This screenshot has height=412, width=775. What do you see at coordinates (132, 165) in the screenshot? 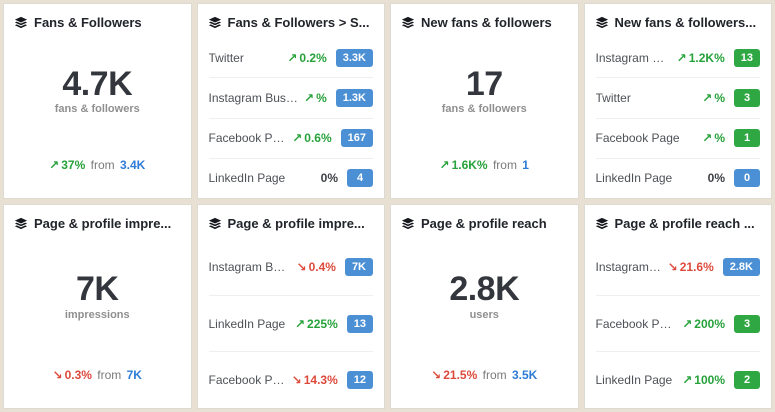
I see `delta-previous-value: 3.4K` at bounding box center [132, 165].